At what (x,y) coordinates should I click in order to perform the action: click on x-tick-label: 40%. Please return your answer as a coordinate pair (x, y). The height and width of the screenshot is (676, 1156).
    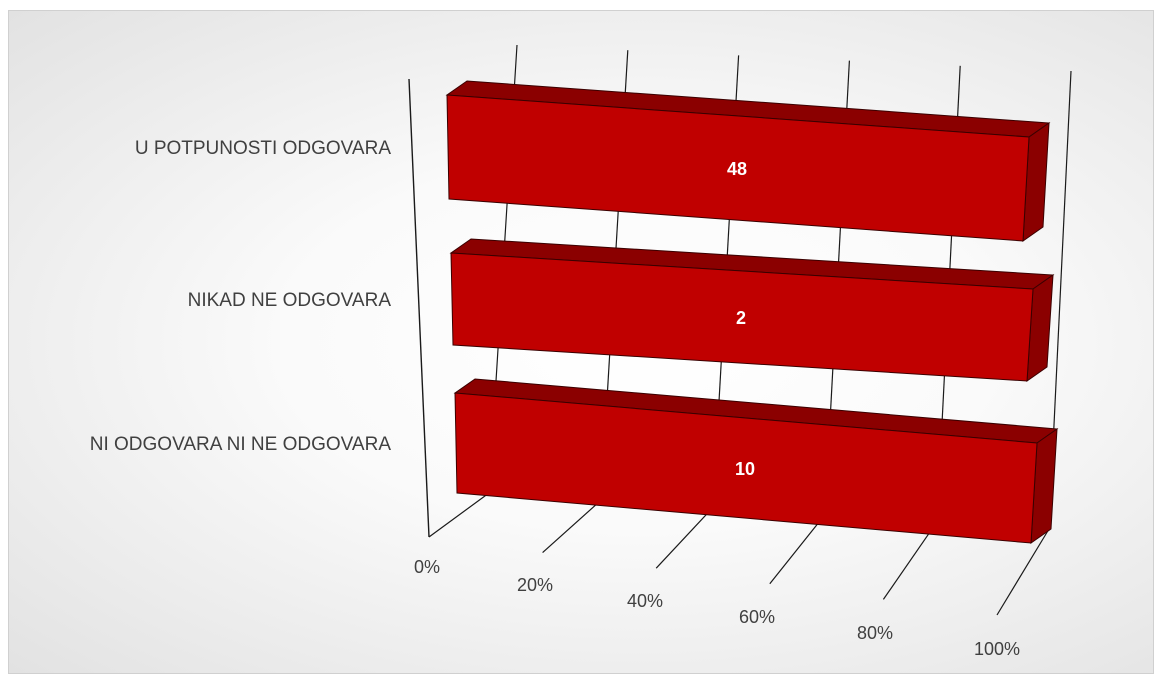
    Looking at the image, I should click on (645, 601).